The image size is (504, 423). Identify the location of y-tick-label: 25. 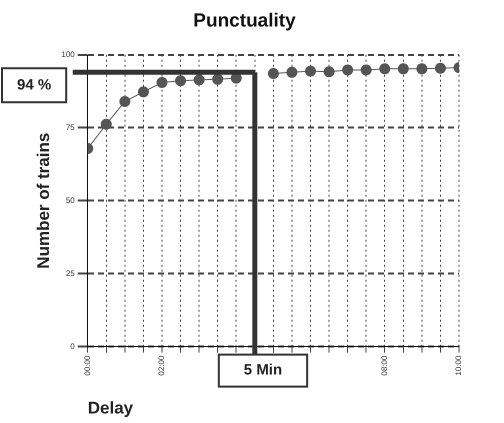
(71, 273).